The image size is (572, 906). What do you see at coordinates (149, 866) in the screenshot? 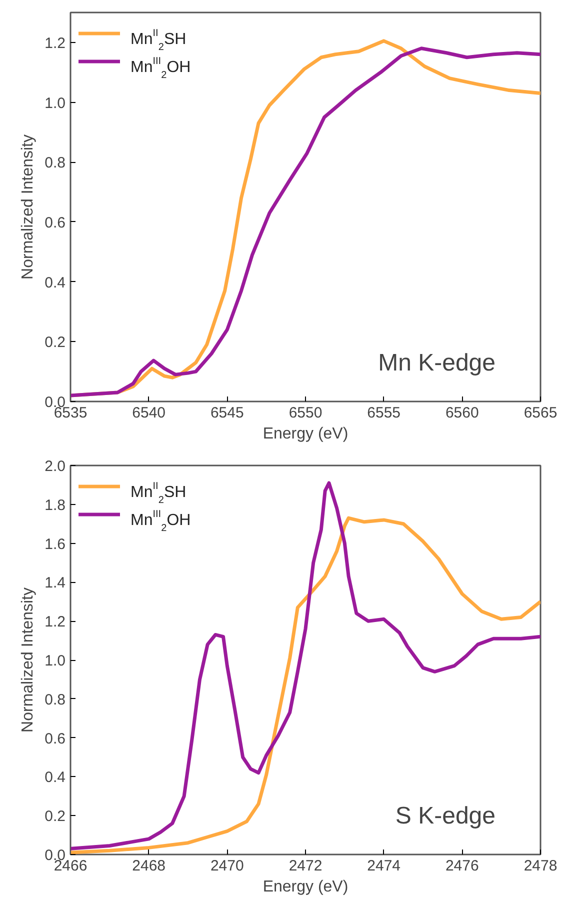
I see `x-tick-label: 2468` at bounding box center [149, 866].